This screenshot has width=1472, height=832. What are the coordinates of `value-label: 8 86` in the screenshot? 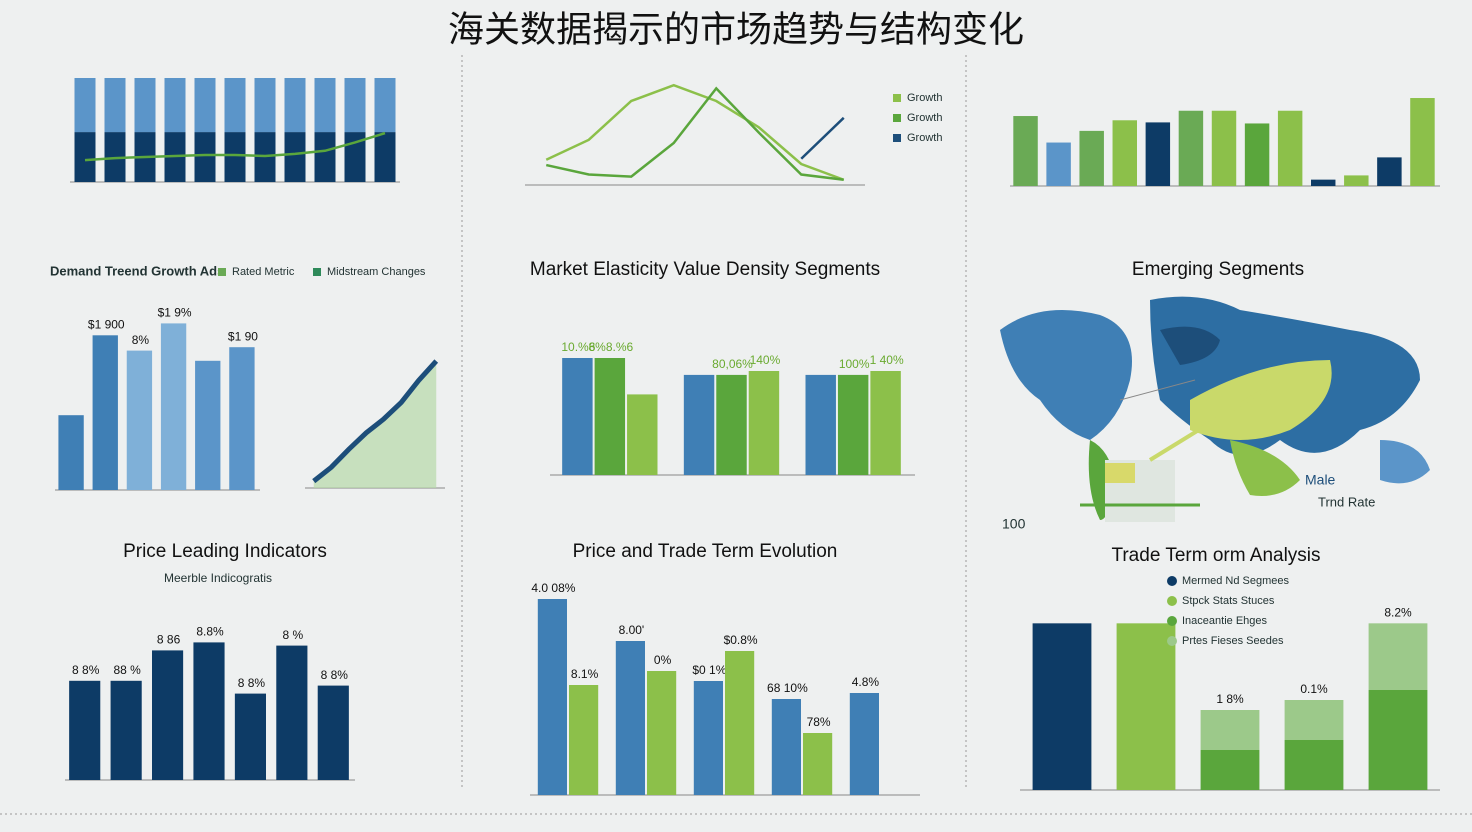 It's located at (169, 640).